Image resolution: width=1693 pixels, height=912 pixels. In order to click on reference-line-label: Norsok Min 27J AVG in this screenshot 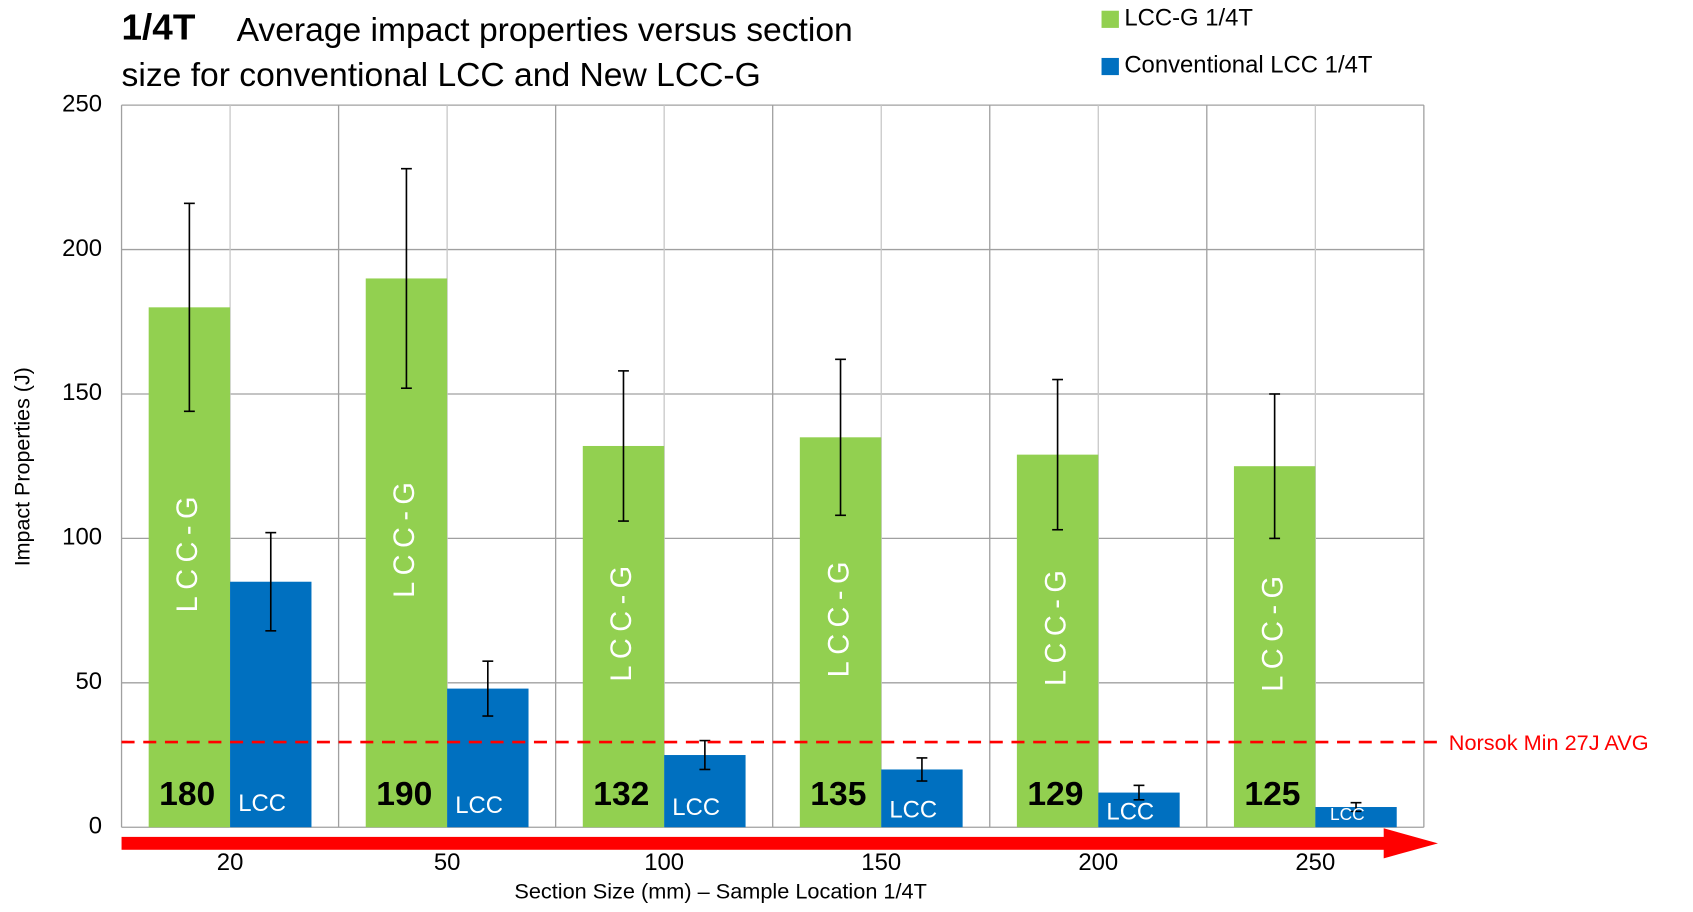, I will do `click(1549, 742)`.